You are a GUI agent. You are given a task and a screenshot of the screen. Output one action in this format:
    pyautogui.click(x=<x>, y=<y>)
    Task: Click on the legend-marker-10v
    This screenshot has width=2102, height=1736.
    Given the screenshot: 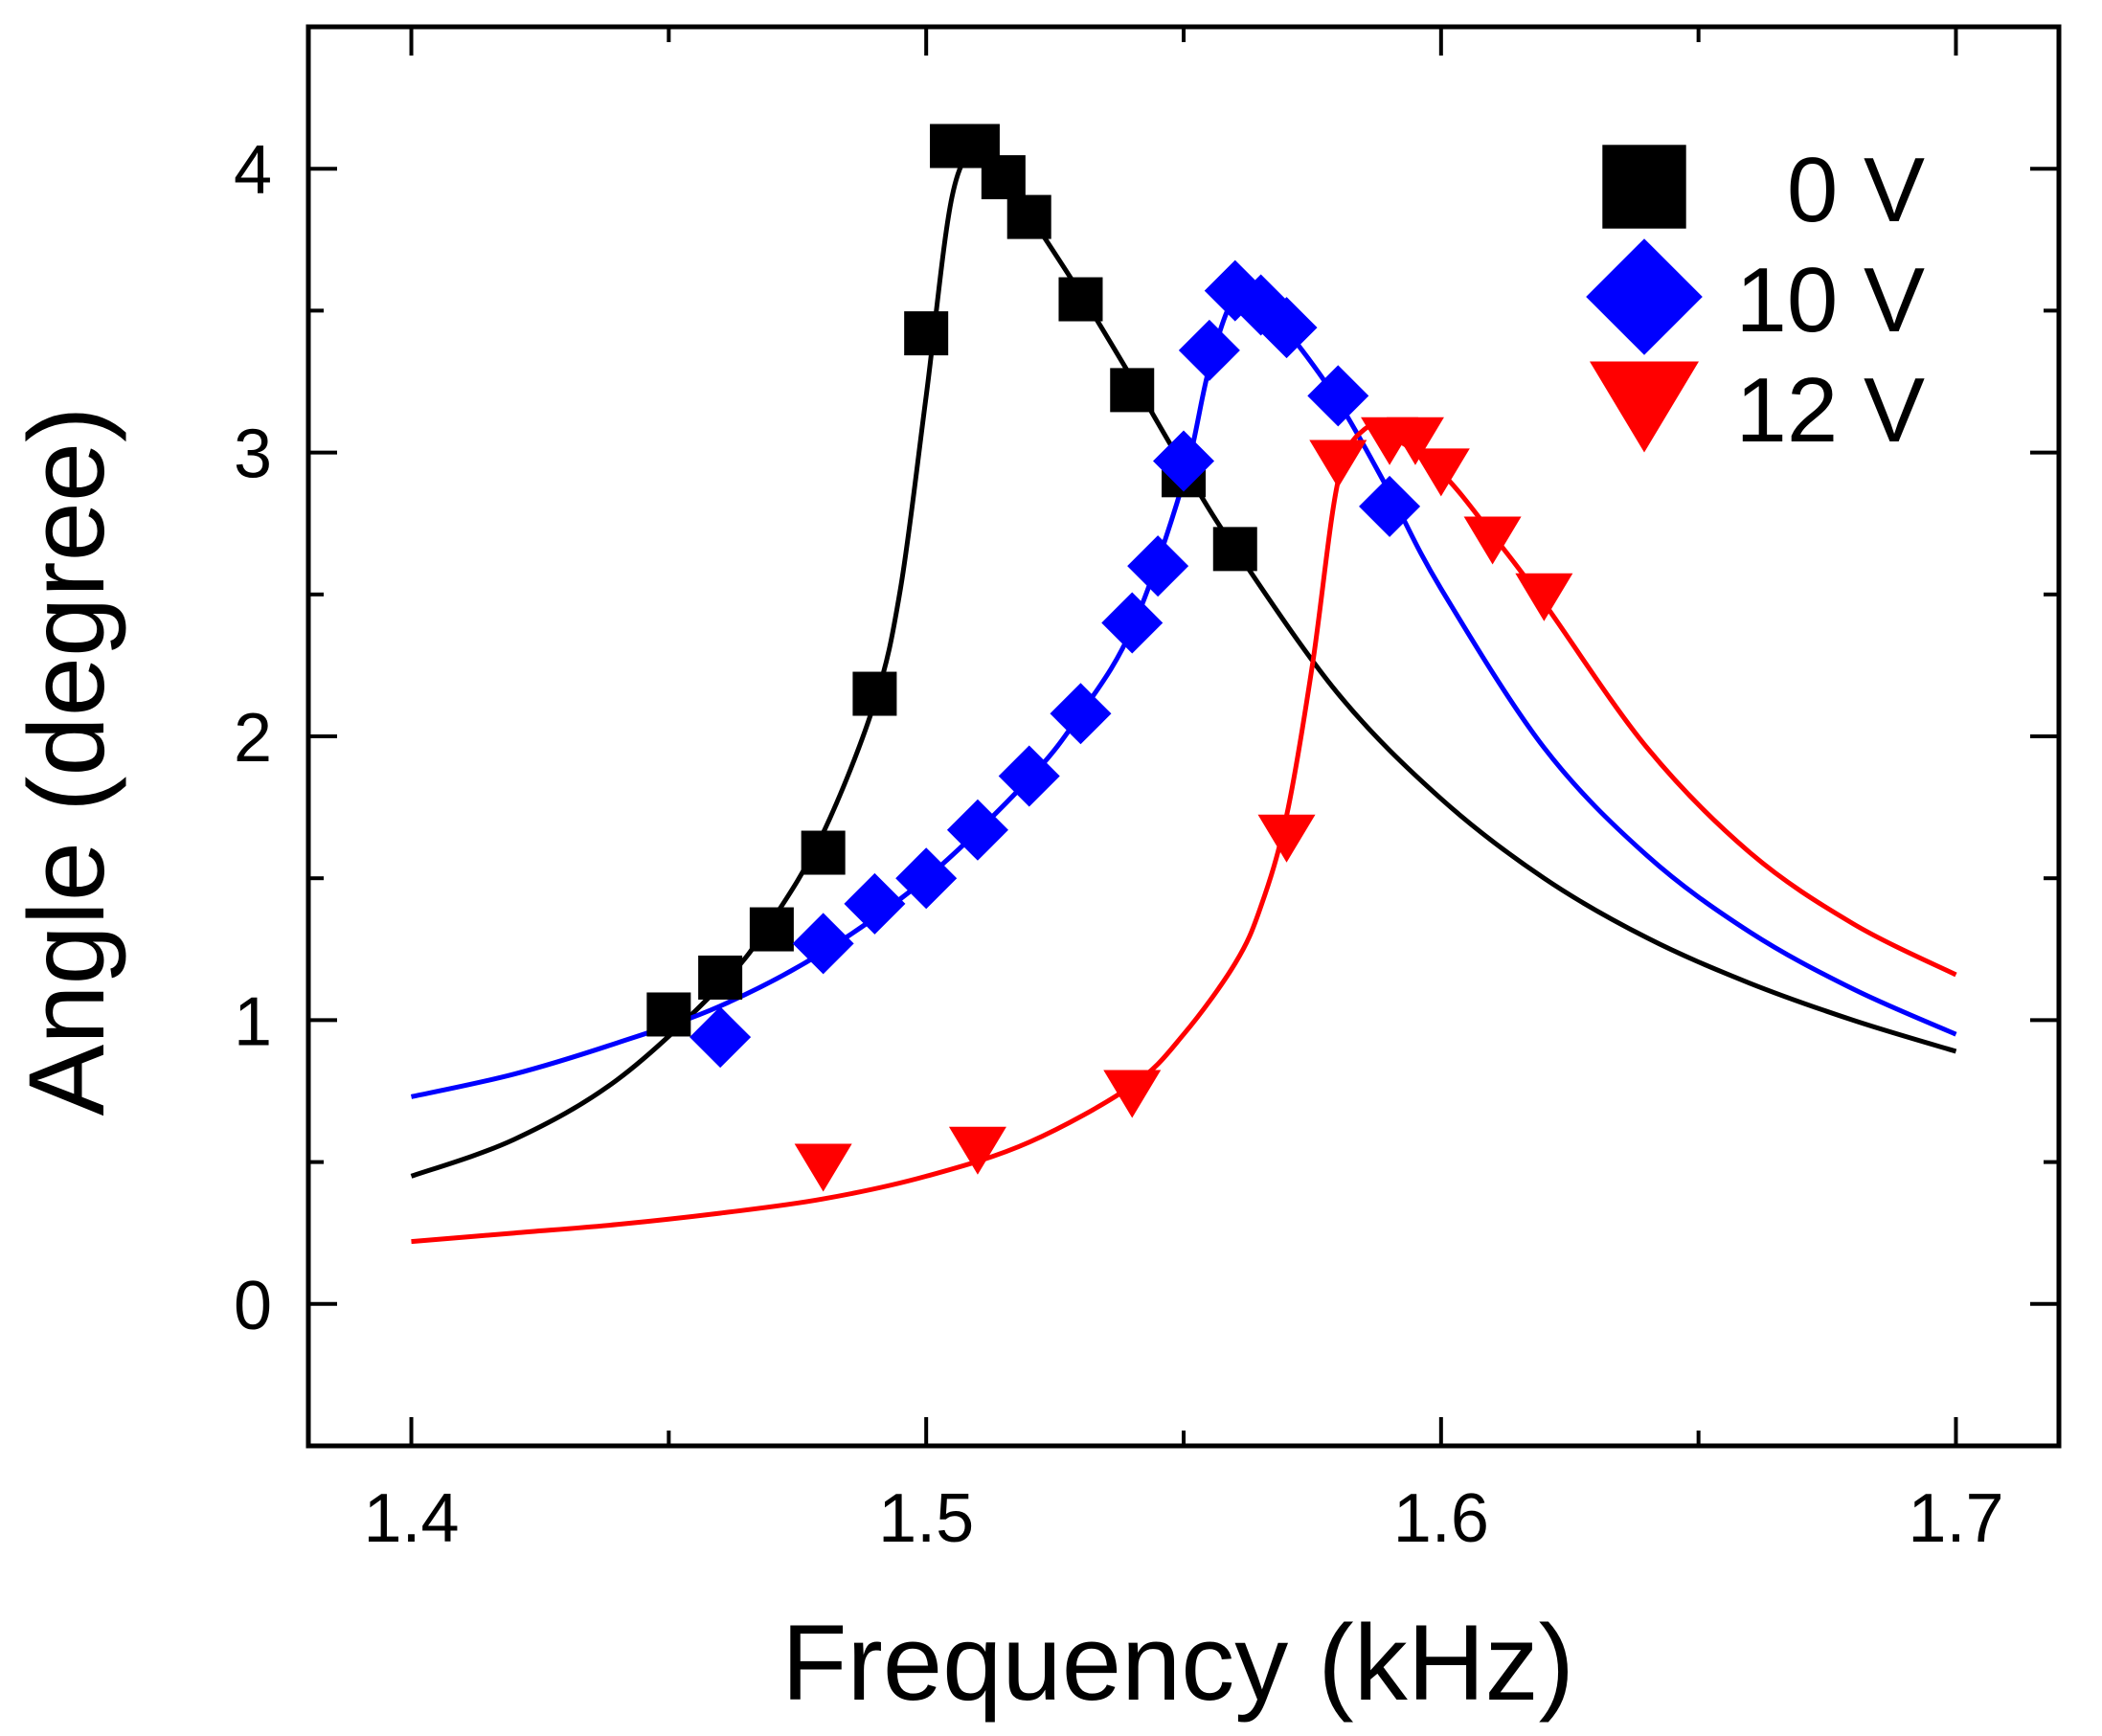 What is the action you would take?
    pyautogui.click(x=1644, y=296)
    